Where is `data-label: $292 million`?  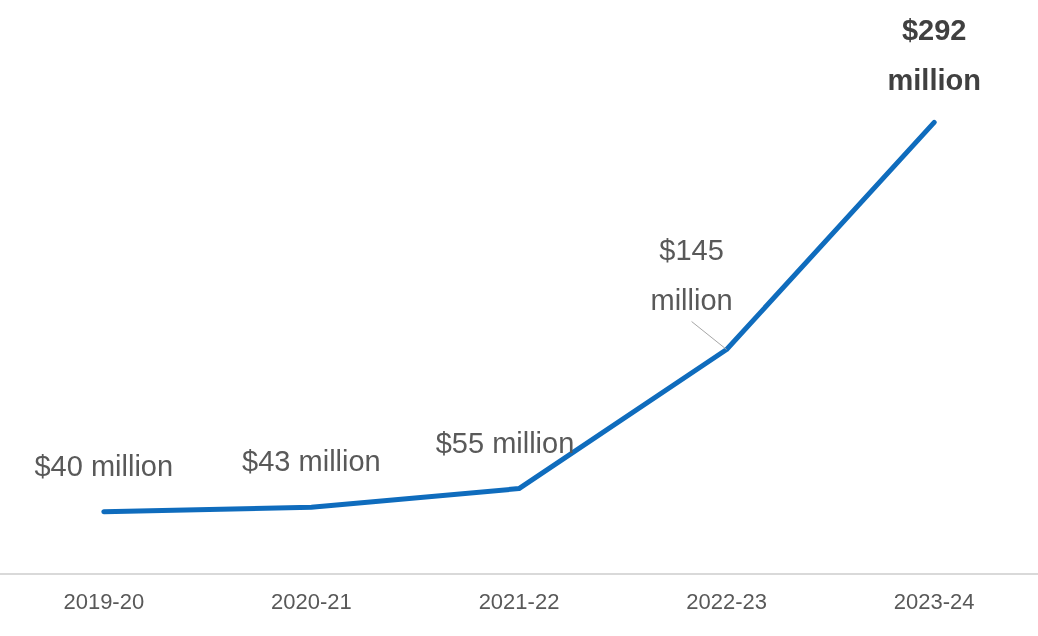
data-label: $292 million is located at coordinates (934, 55).